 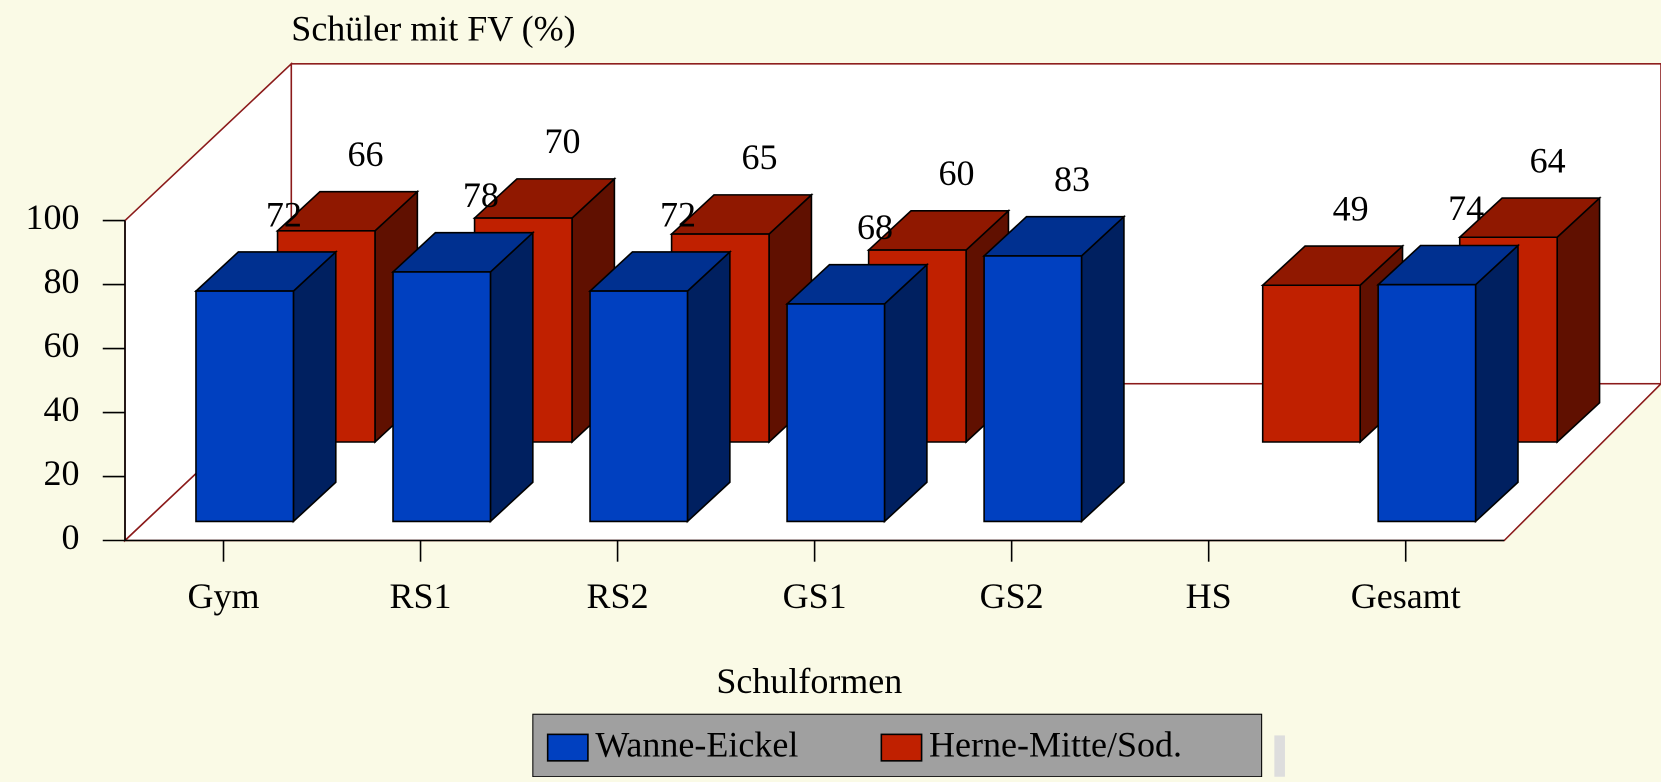 What do you see at coordinates (1406, 596) in the screenshot?
I see `x-tick-label: Gesamt` at bounding box center [1406, 596].